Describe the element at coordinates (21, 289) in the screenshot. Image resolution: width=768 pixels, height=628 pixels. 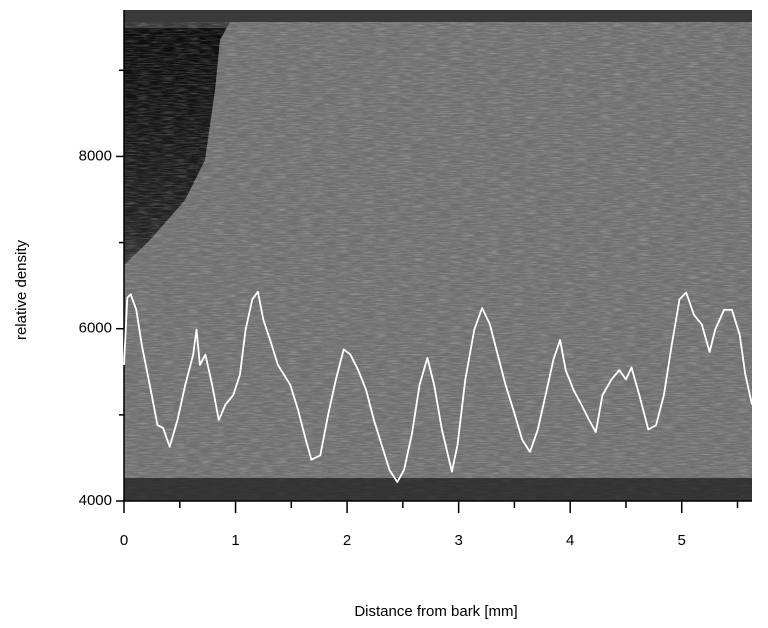
I see `y-axis-label: relative density` at that location.